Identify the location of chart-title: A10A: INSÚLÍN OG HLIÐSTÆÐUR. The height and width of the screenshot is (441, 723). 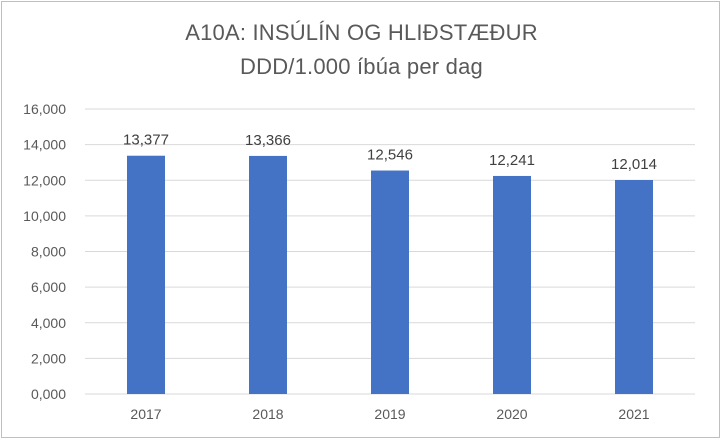
(361, 32).